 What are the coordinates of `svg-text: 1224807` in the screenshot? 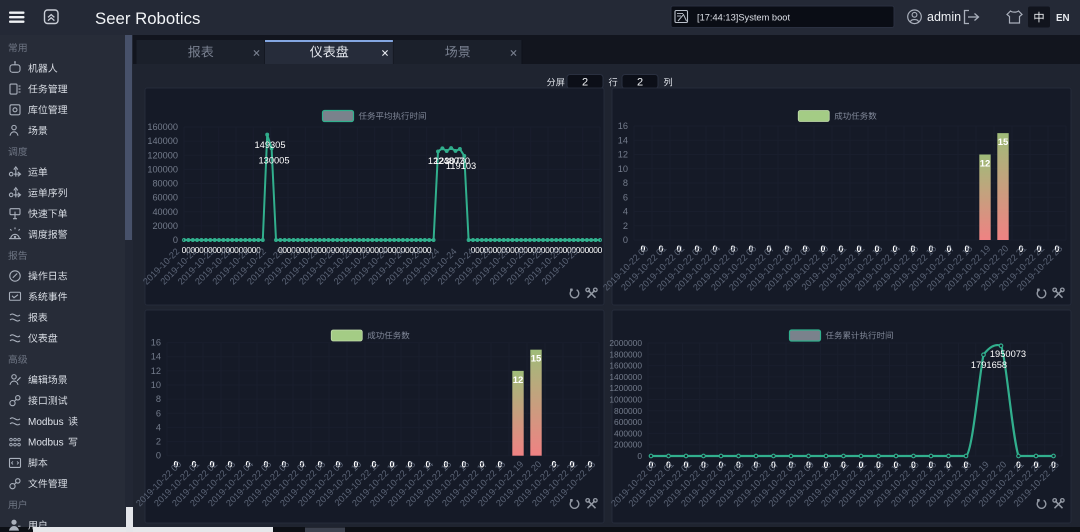 It's located at (446, 161).